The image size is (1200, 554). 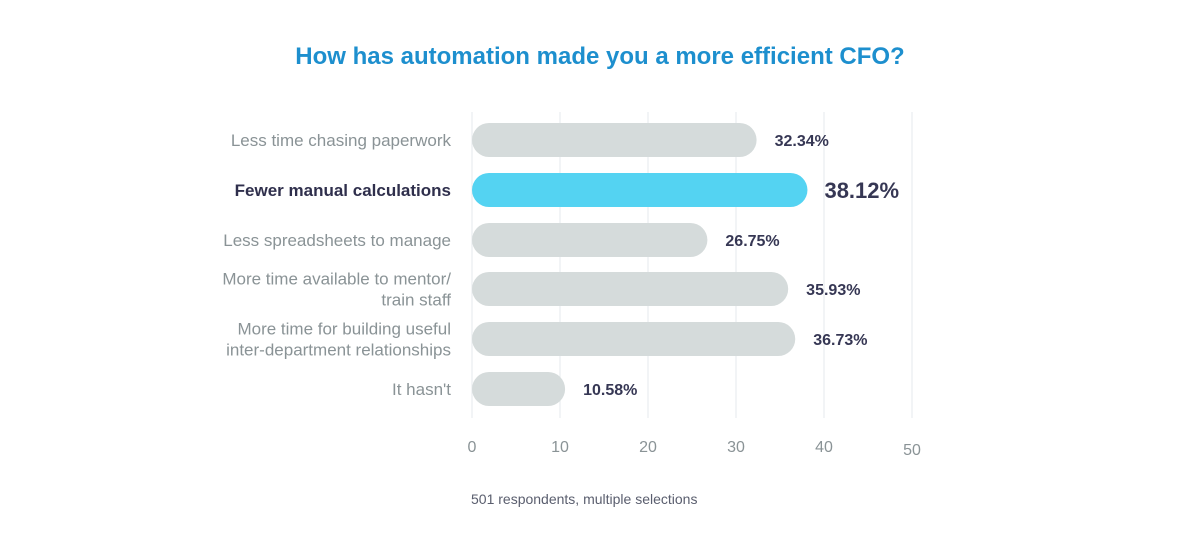 I want to click on footnote: 501 respondents, multiple selections, so click(x=584, y=499).